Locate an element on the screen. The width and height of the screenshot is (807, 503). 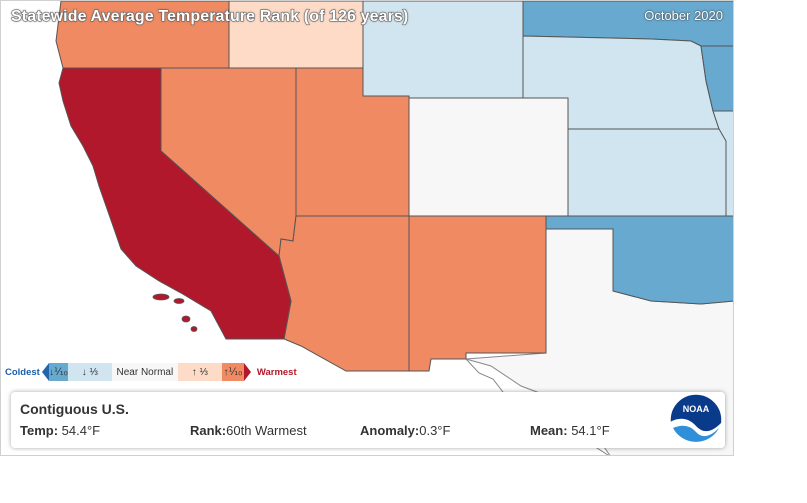
mean-label: Mean: is located at coordinates (549, 430).